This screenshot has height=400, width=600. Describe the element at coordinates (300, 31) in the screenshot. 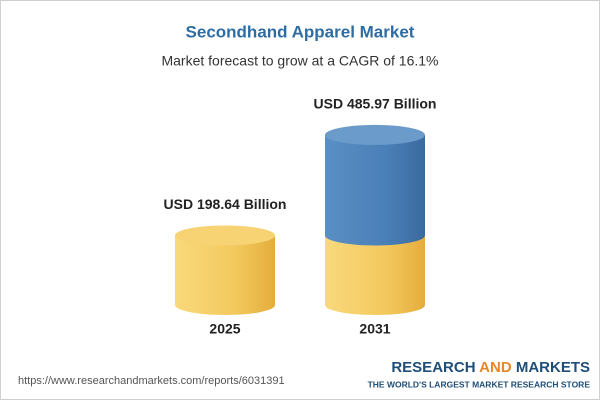

I see `chart-title: Secondhand Apparel Market` at that location.